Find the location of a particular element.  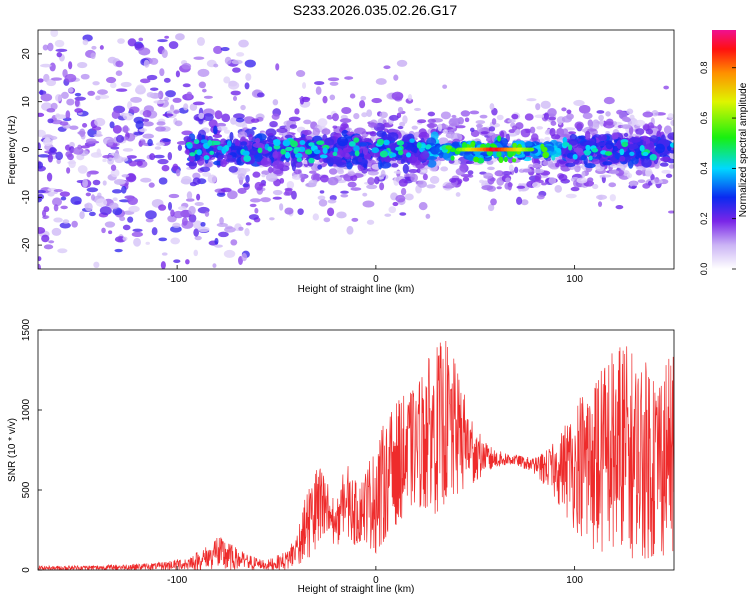

x-tick-label: 0 is located at coordinates (376, 279).